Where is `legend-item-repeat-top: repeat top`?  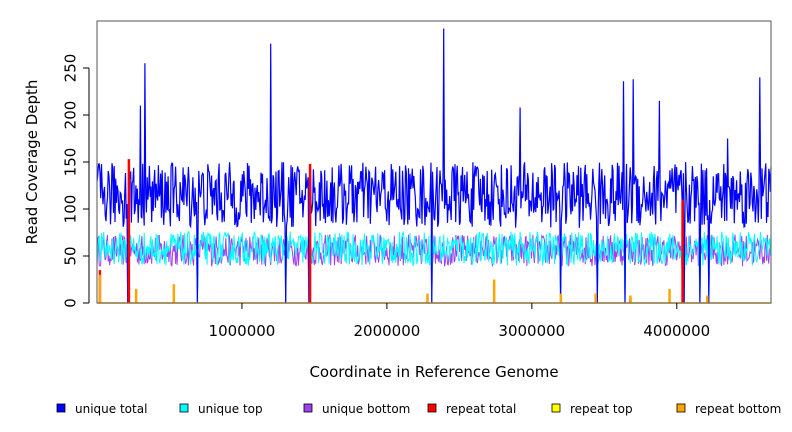 legend-item-repeat-top: repeat top is located at coordinates (592, 409).